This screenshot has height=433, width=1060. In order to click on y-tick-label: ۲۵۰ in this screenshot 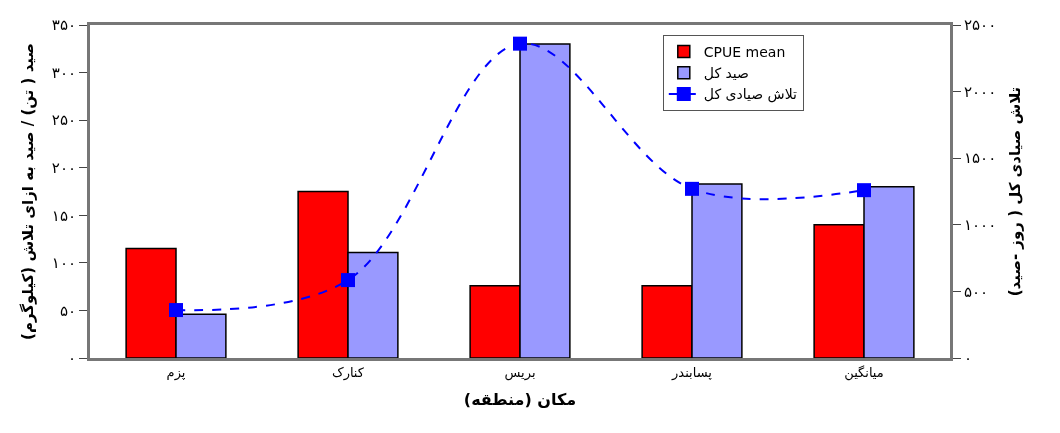, I will do `click(63, 120)`.